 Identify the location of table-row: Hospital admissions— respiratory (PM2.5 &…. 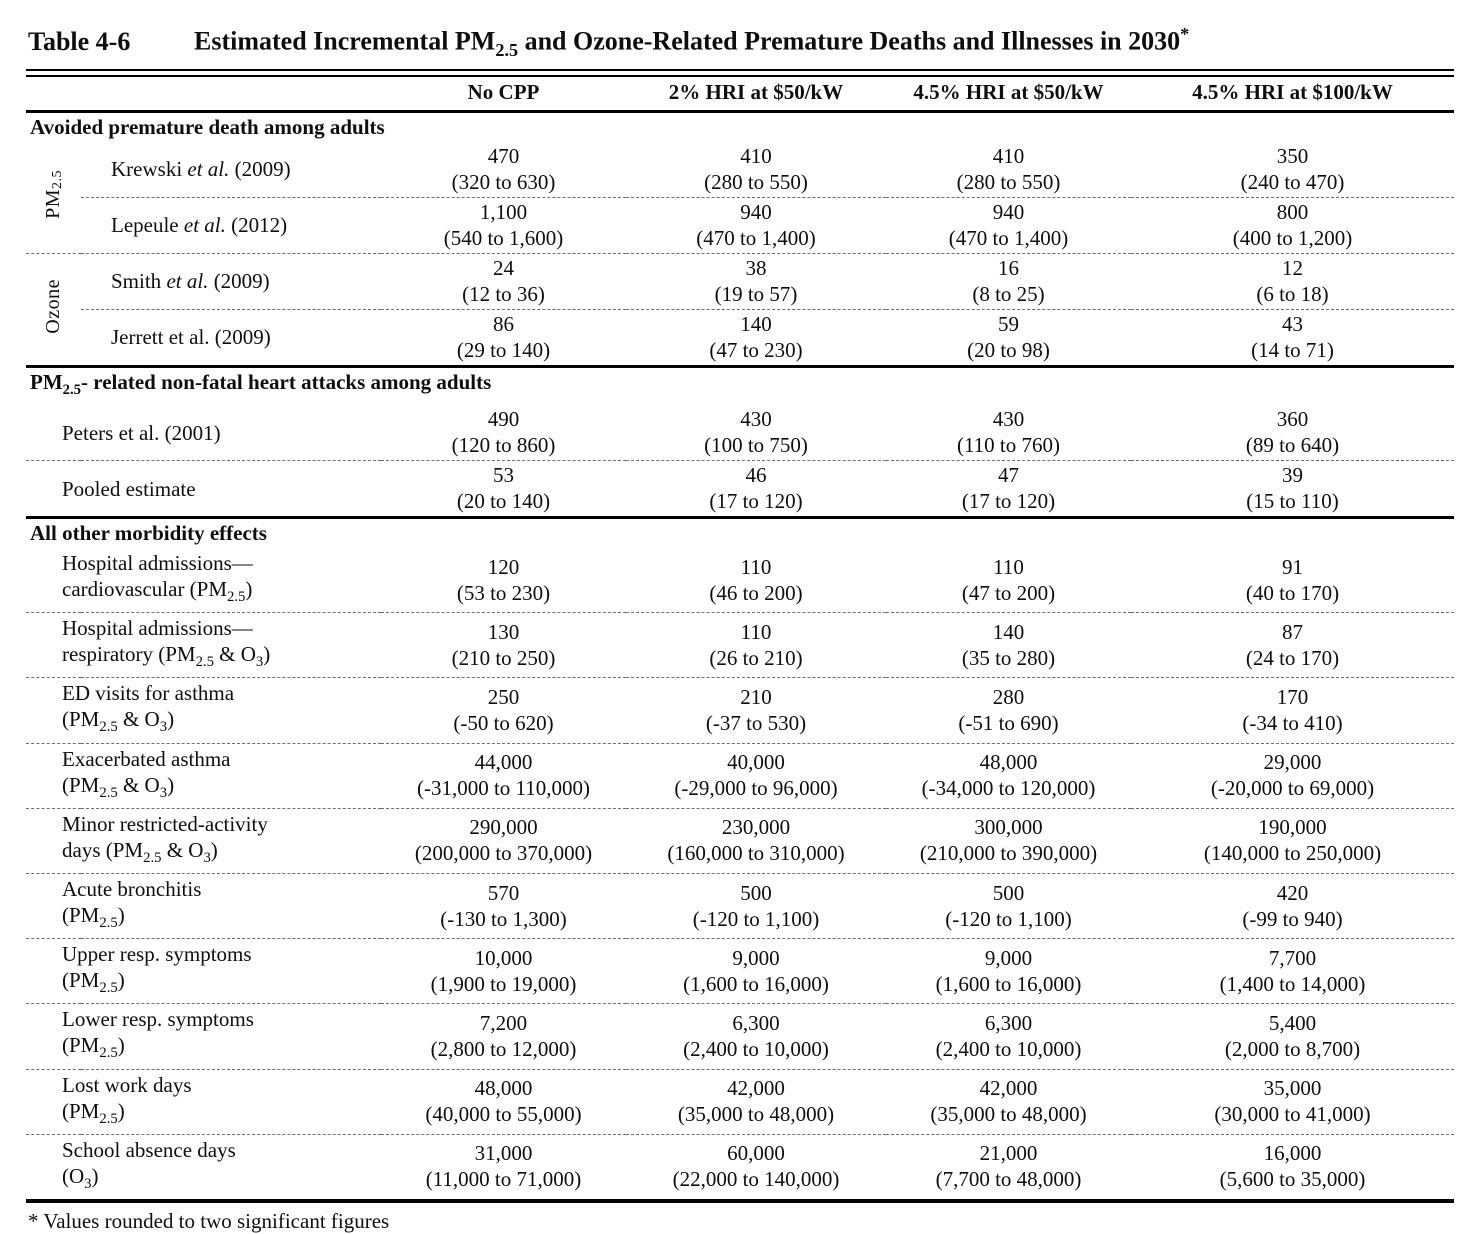
(740, 645).